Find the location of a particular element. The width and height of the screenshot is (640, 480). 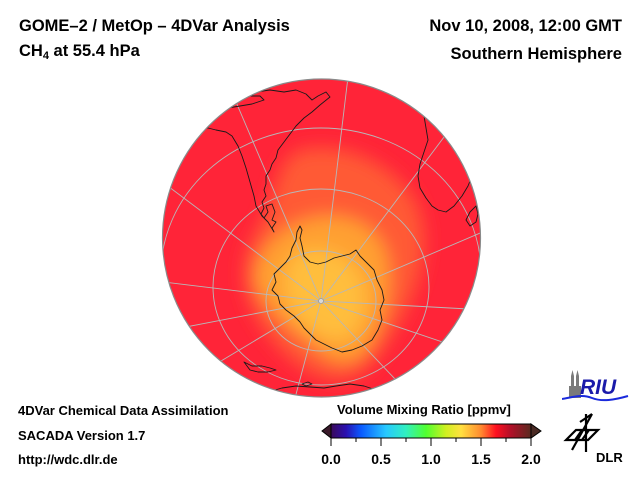

coast-antarctica is located at coordinates (328, 289).